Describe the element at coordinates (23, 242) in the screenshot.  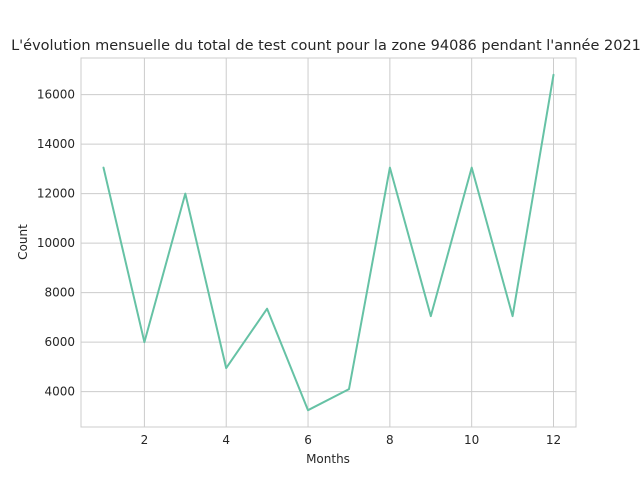
I see `y-axis-label: Count` at that location.